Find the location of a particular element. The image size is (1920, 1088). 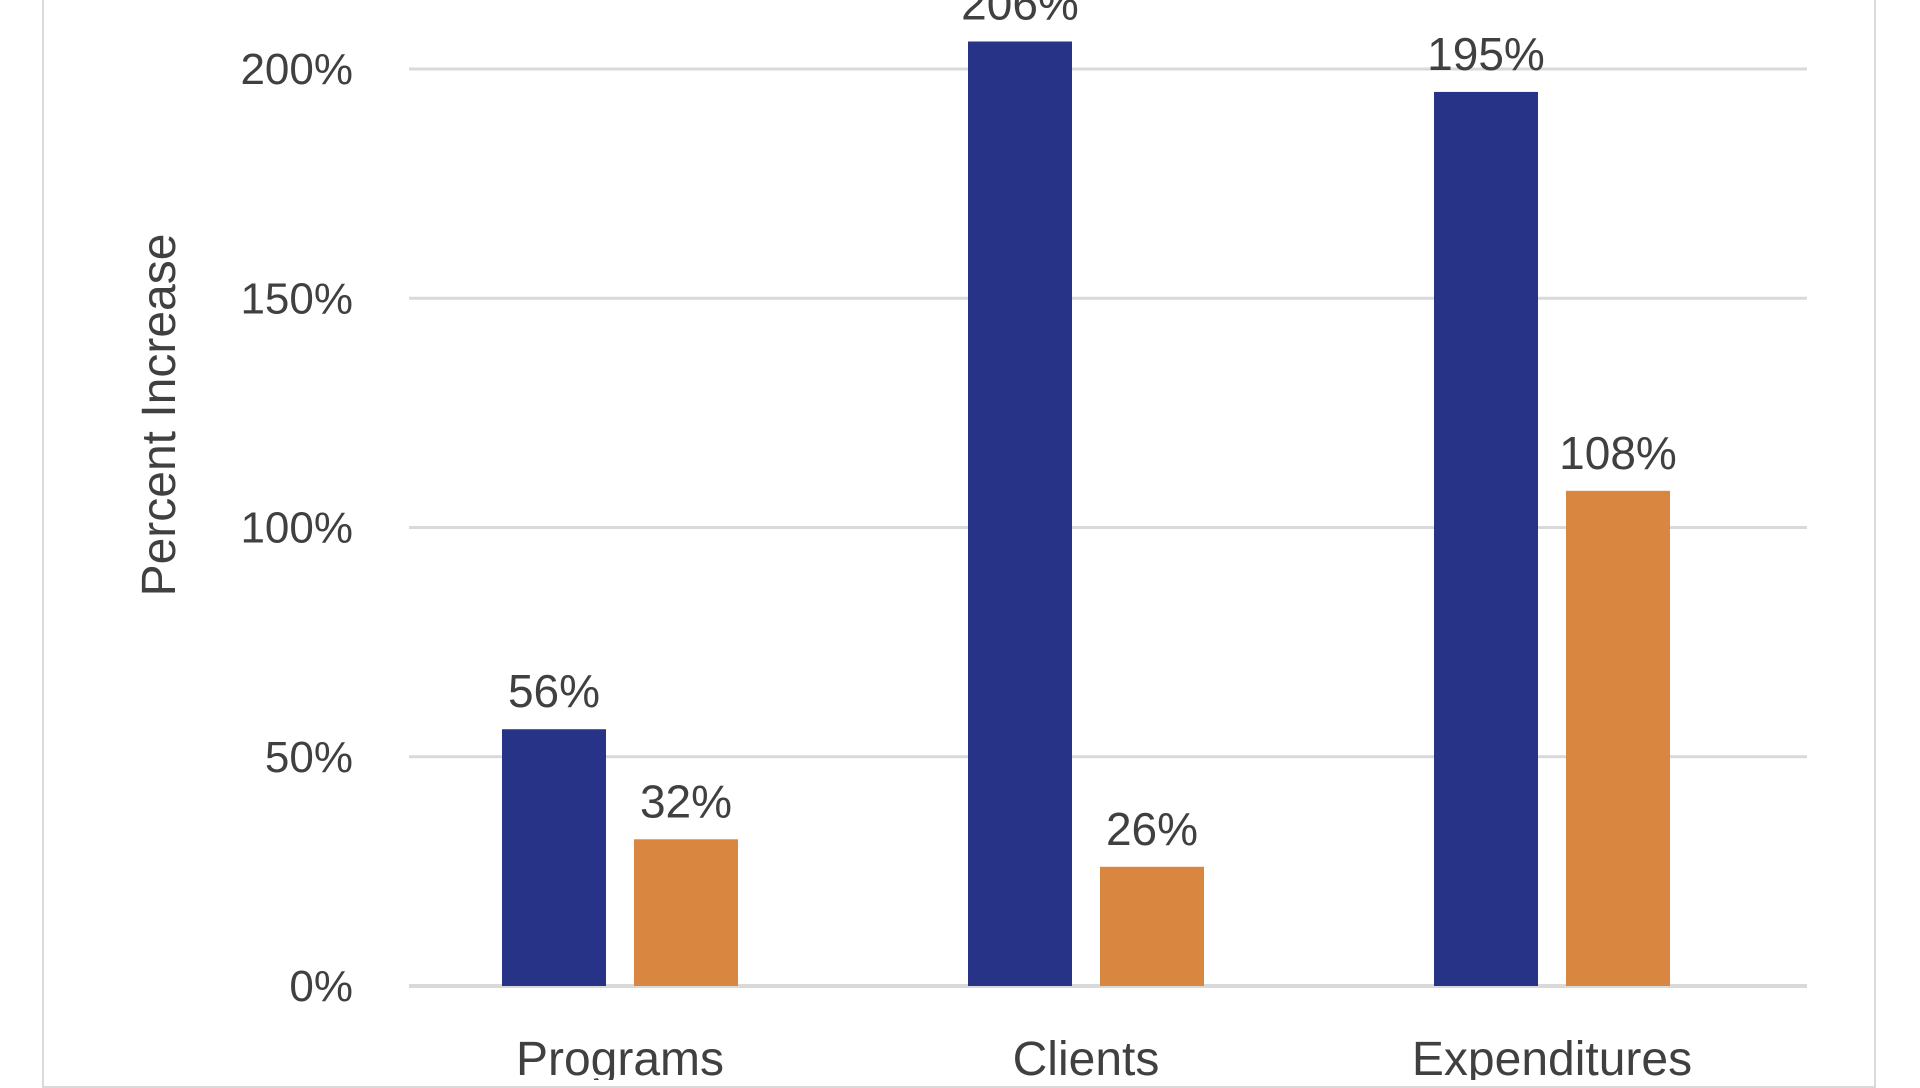

y-tick-label: 100% is located at coordinates (296, 528).